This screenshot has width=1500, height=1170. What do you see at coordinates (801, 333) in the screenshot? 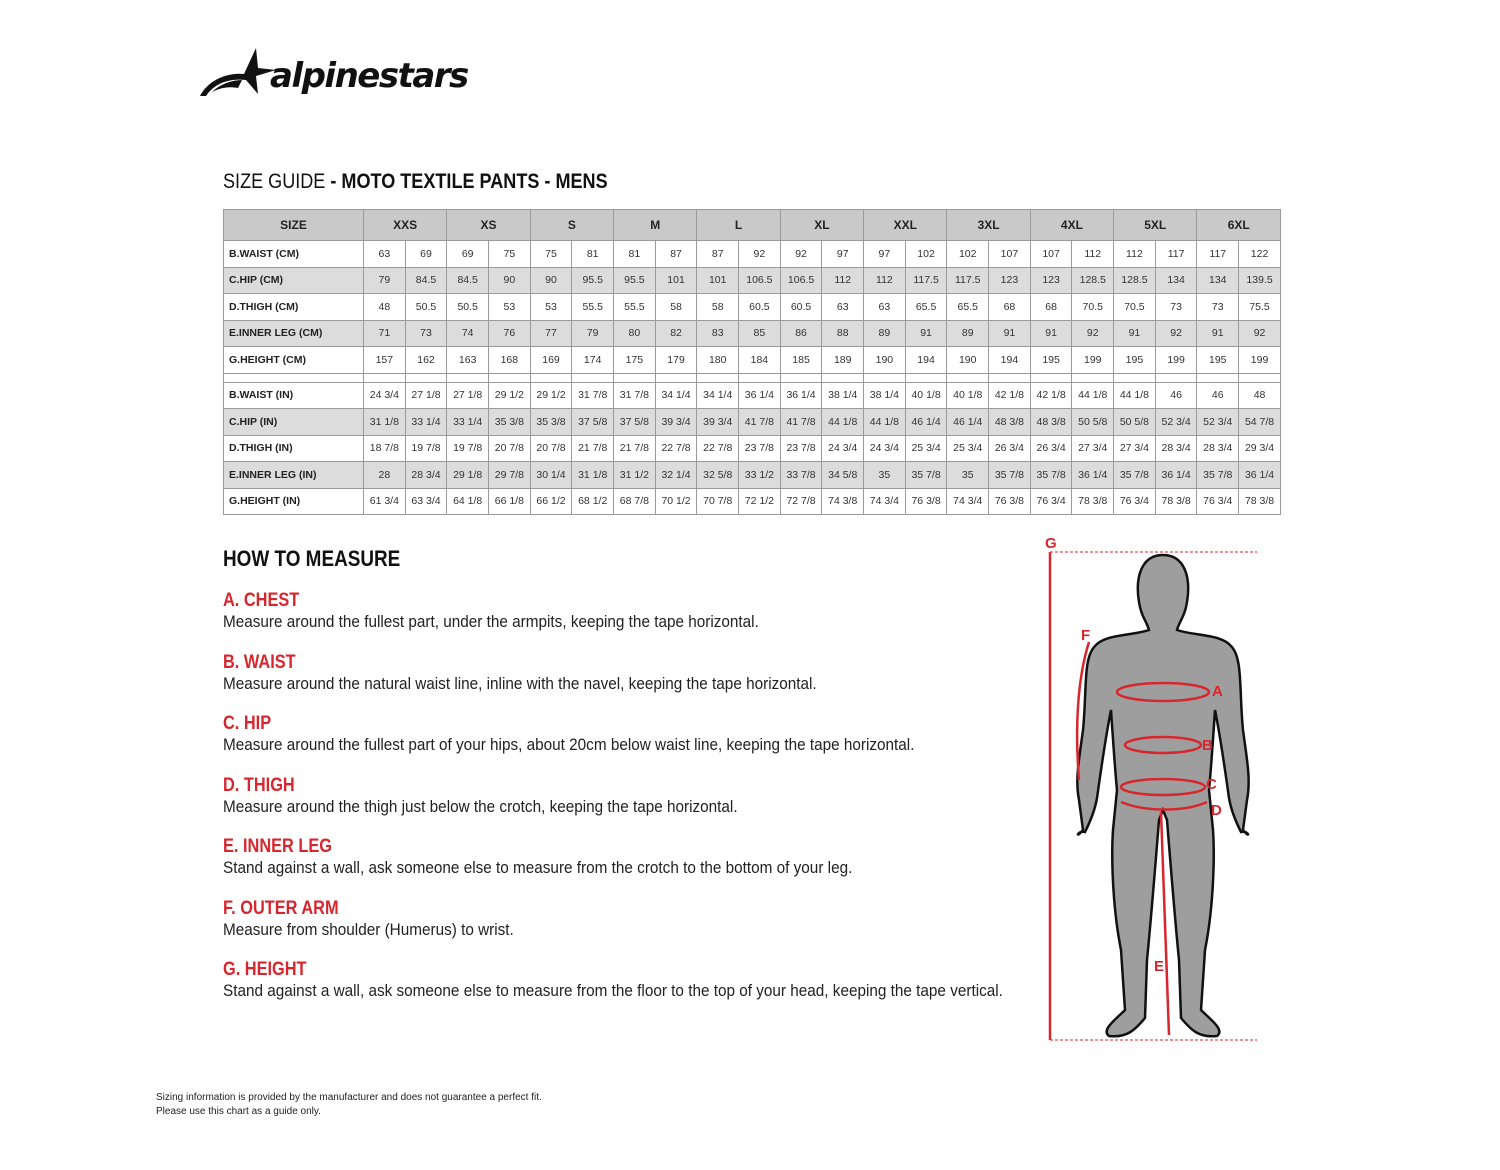
I see `table-cell: 86` at bounding box center [801, 333].